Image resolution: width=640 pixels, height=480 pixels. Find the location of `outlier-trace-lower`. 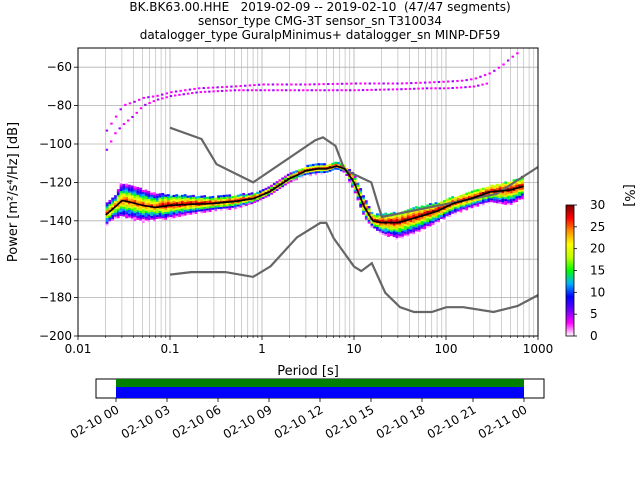

outlier-trace-lower is located at coordinates (297, 116).